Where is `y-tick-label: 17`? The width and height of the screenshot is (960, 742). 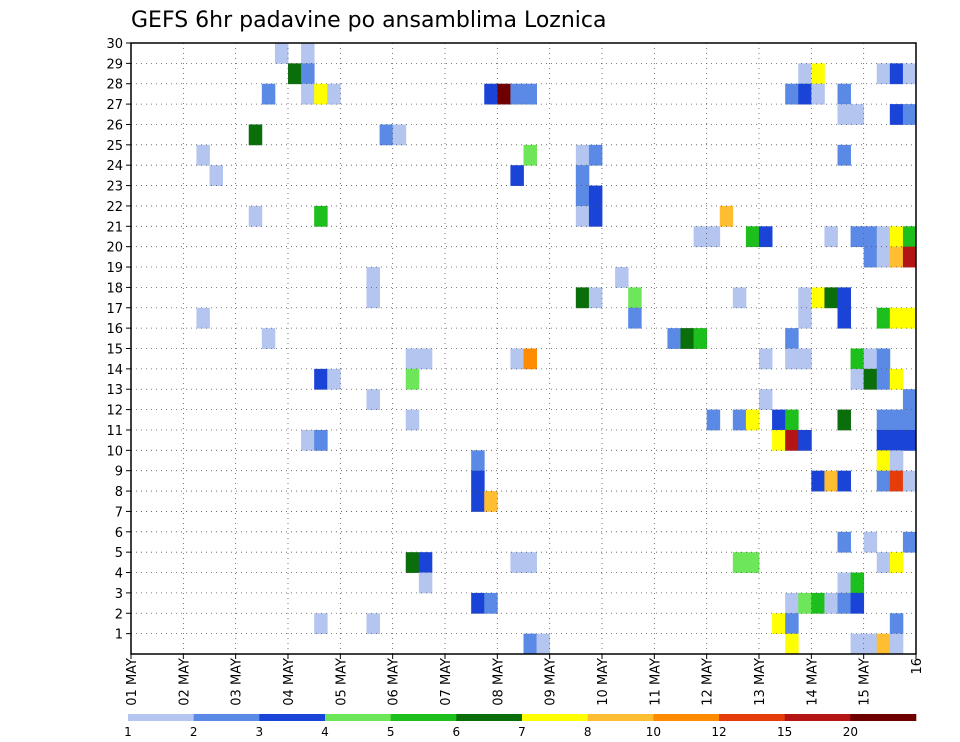
y-tick-label: 17 is located at coordinates (114, 309).